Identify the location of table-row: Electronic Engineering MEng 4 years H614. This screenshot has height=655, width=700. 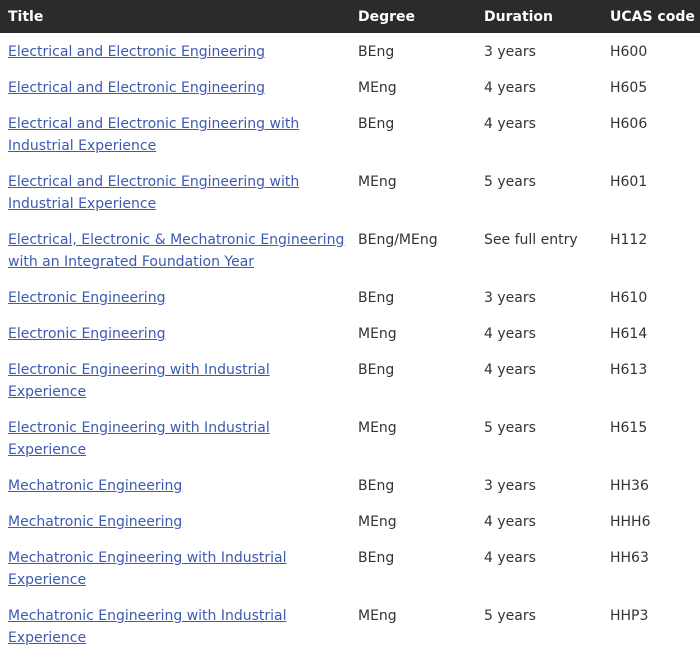
(350, 333).